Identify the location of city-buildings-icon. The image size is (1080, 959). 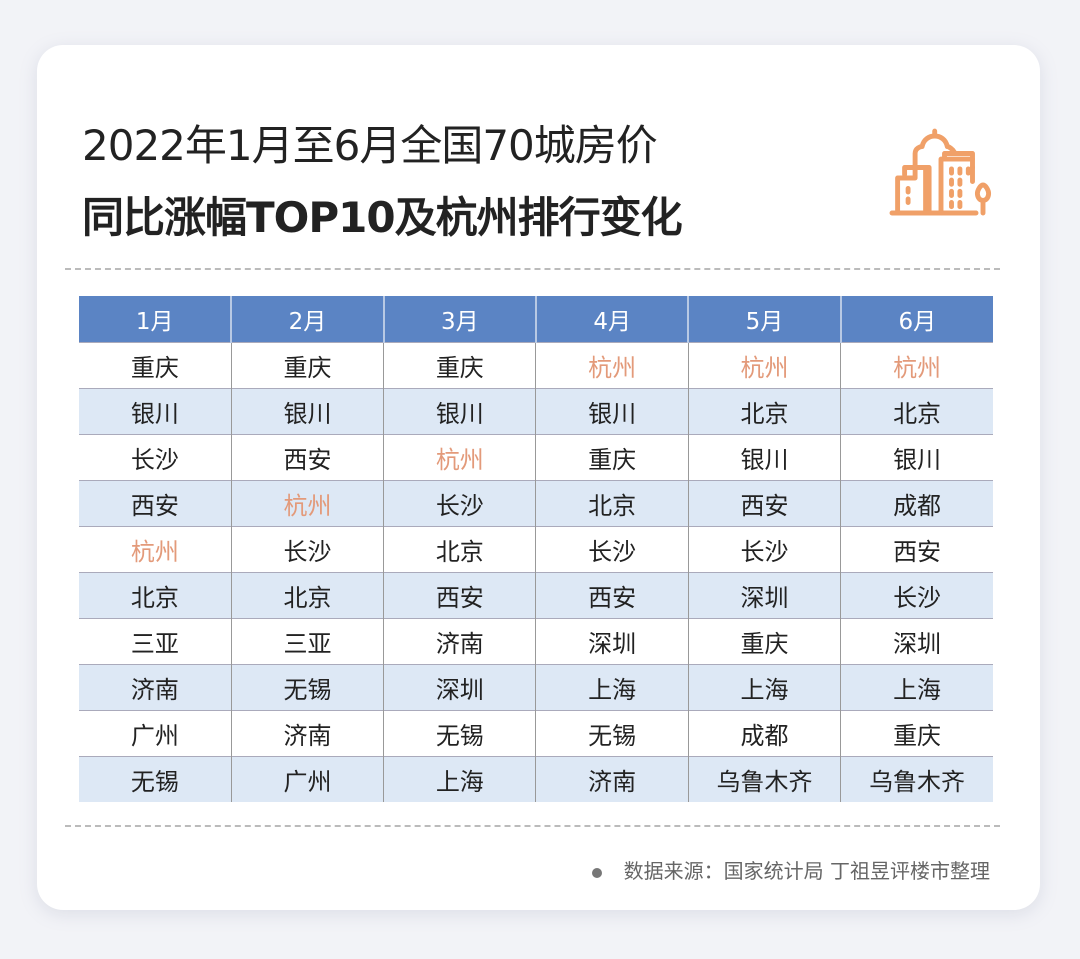
(940, 172).